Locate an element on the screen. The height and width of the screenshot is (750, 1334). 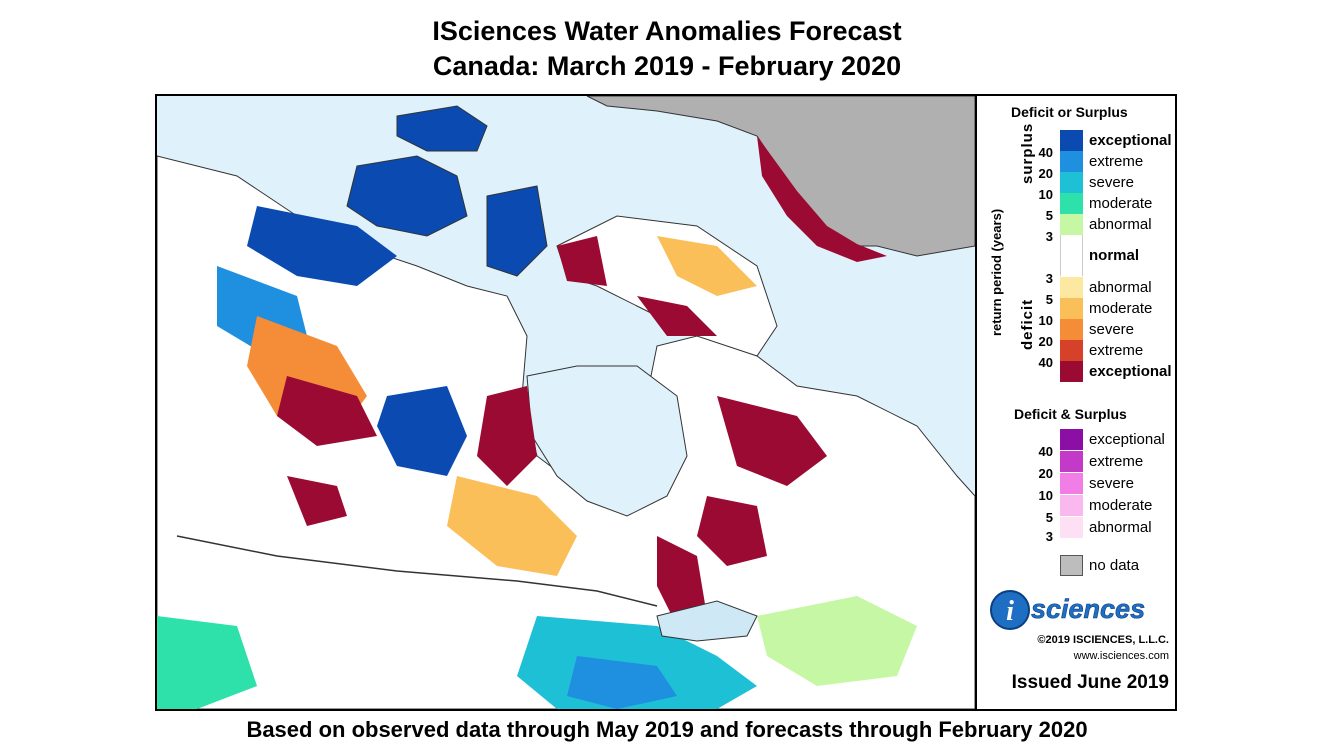
logo-graphic: i sciences is located at coordinates (1067, 610).